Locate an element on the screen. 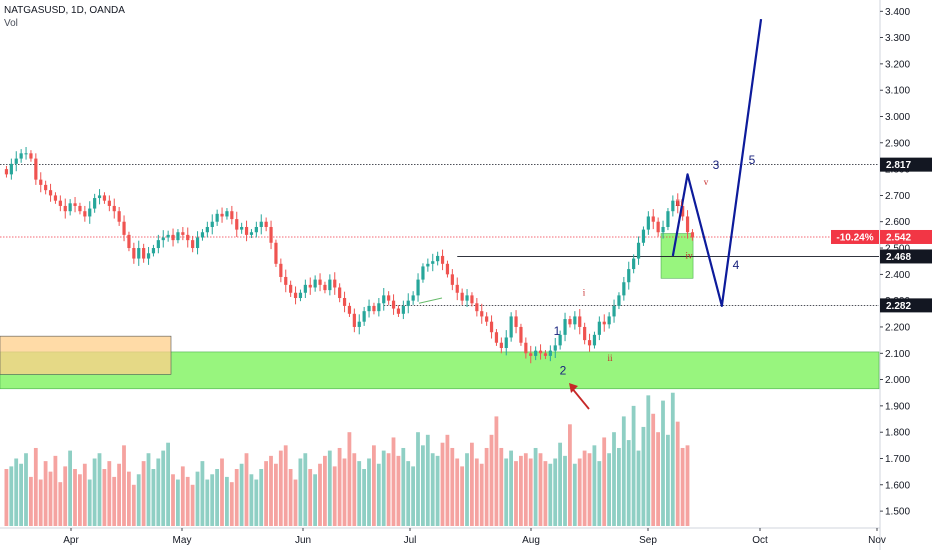 This screenshot has width=932, height=550. price-tag-2817-bg is located at coordinates (906, 164).